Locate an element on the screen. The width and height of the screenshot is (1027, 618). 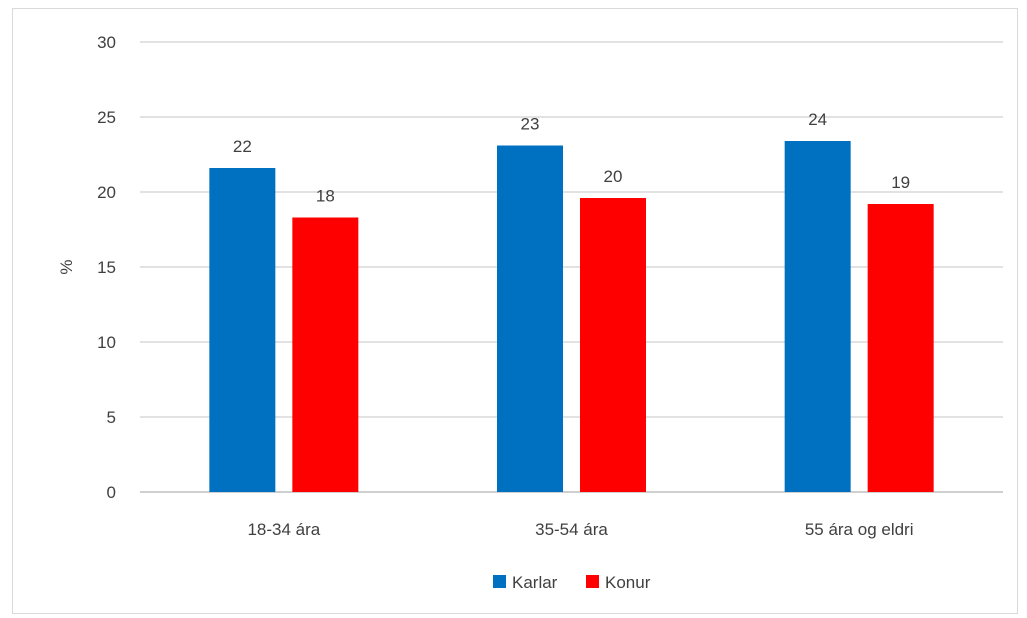
data-label: 23 is located at coordinates (530, 124).